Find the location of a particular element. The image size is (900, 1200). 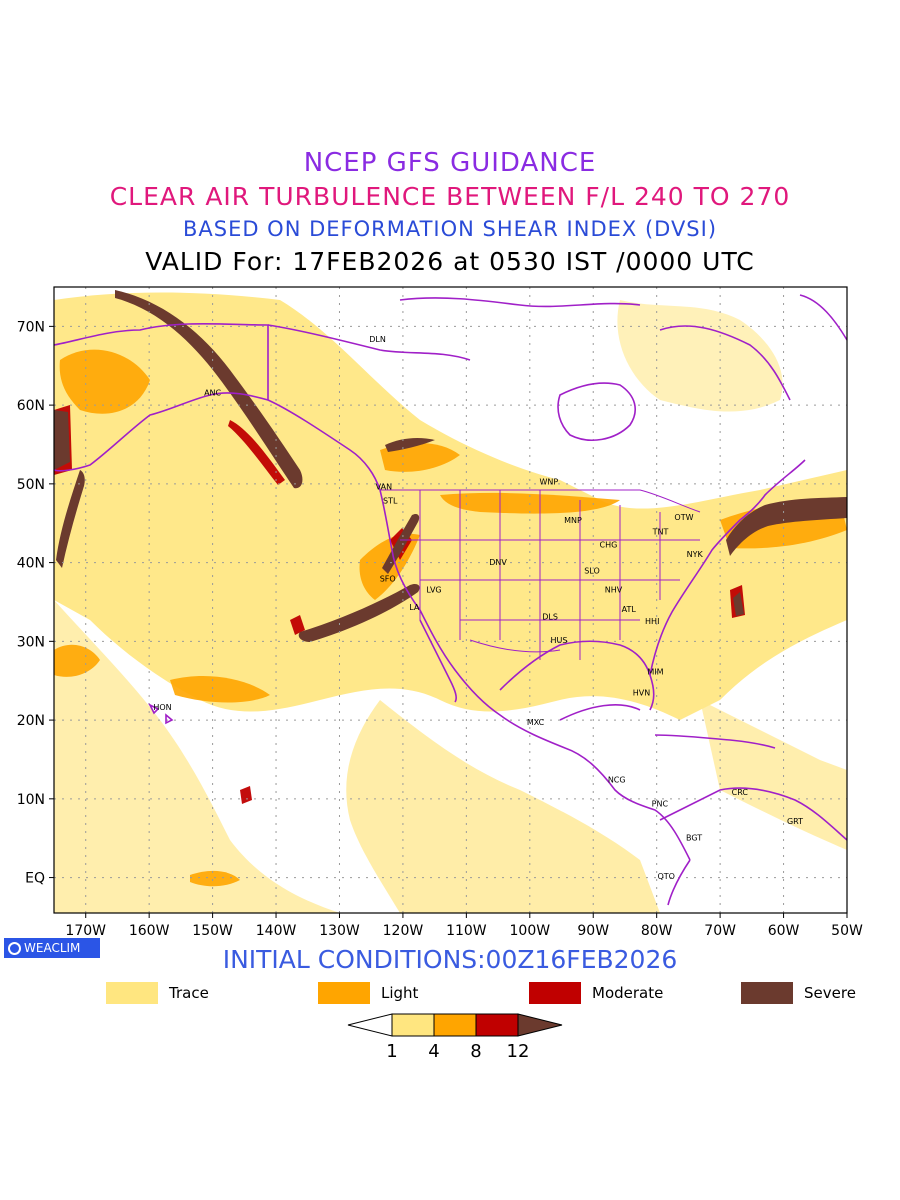

lon-label: 110W is located at coordinates (466, 931).